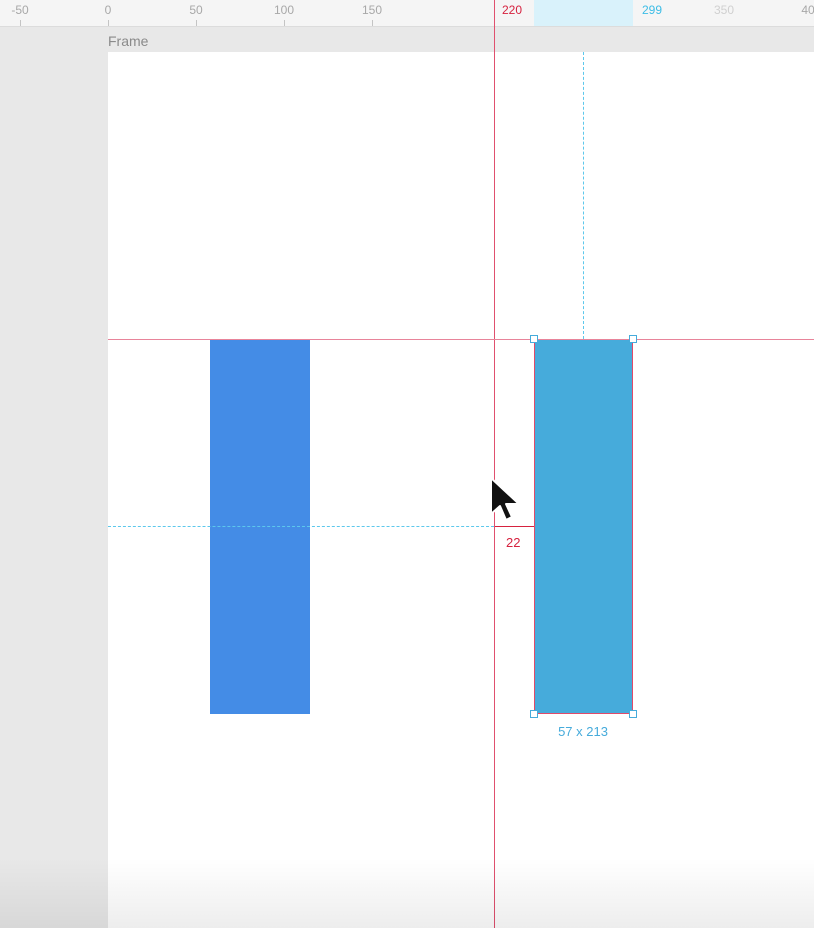  I want to click on ruler-tick-label: 150, so click(372, 10).